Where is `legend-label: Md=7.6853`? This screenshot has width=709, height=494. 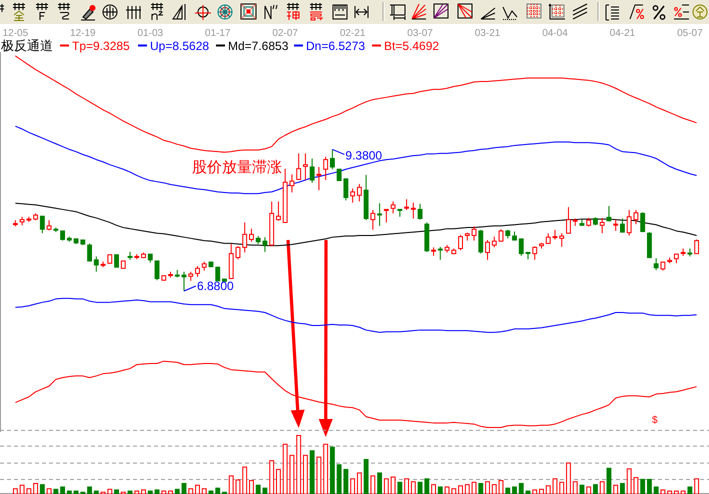
legend-label: Md=7.6853 is located at coordinates (258, 46).